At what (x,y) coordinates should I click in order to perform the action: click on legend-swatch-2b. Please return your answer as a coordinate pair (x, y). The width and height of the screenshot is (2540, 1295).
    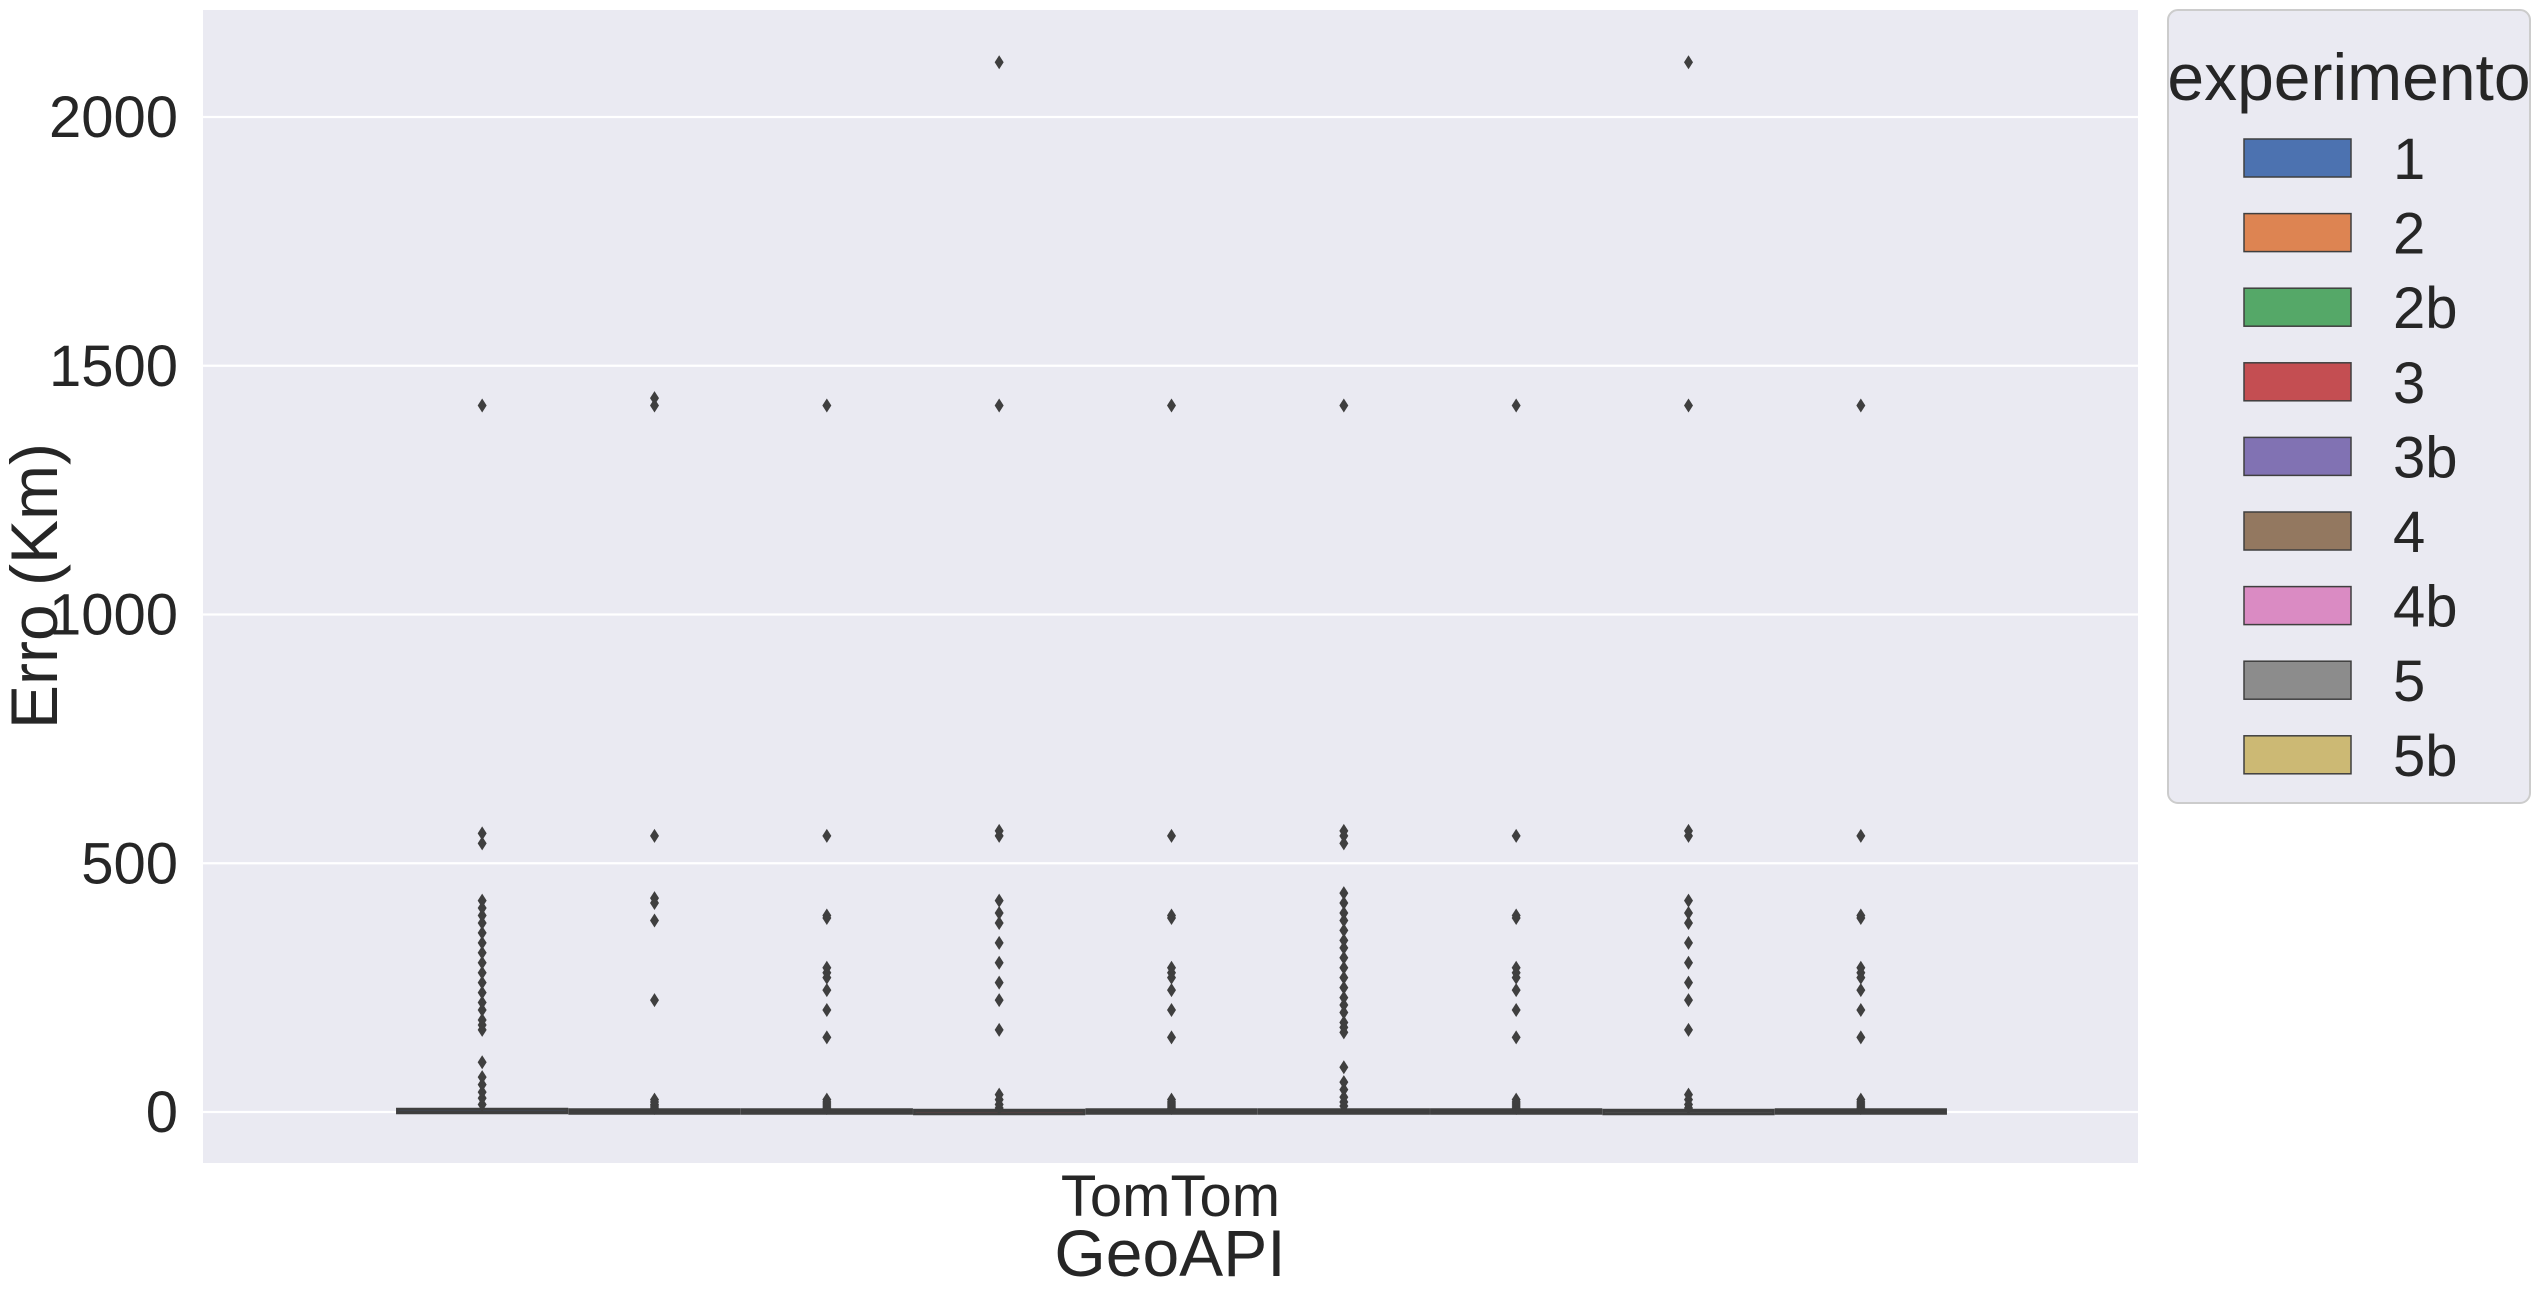
    Looking at the image, I should click on (2297, 307).